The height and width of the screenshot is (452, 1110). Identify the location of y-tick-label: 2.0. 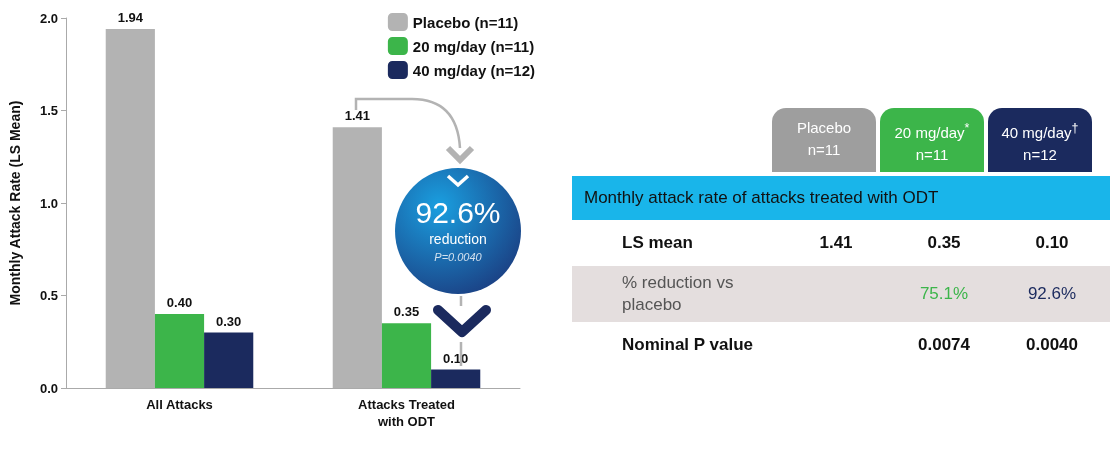
(48, 18).